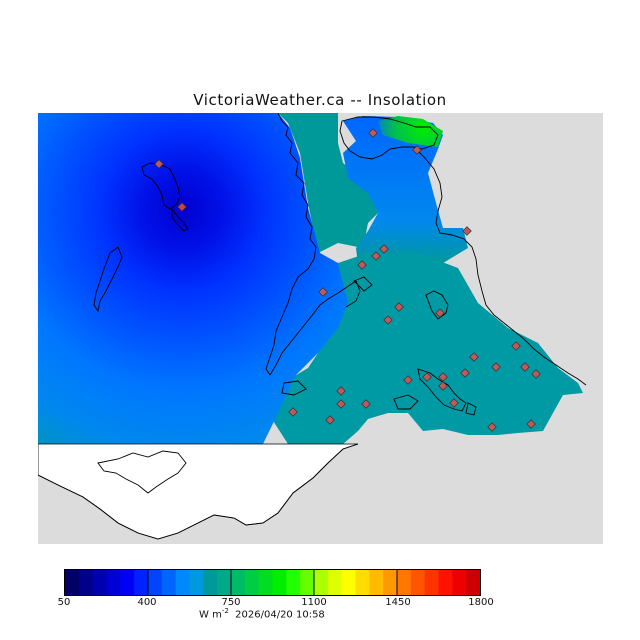 The height and width of the screenshot is (640, 640). I want to click on colorbar-tick-label: 50, so click(64, 602).